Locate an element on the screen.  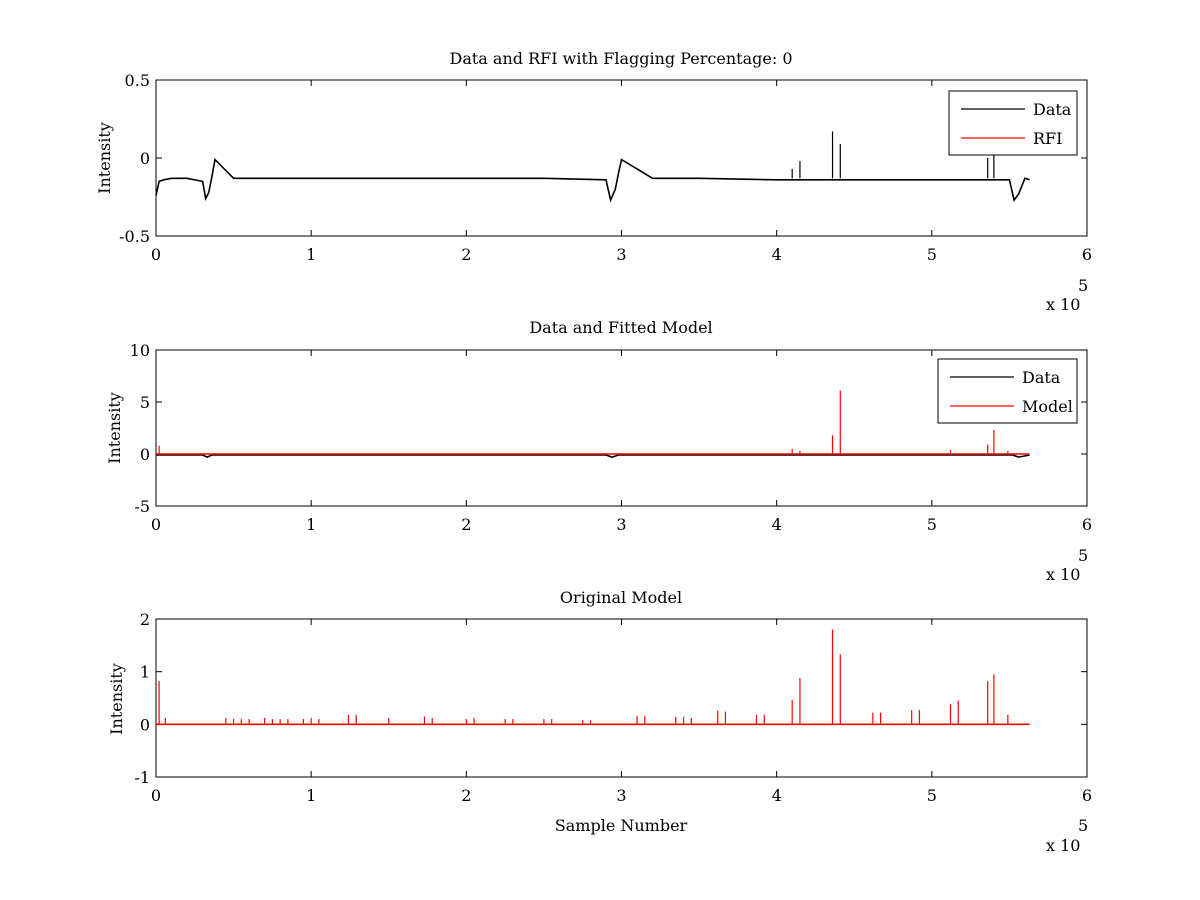
chart-title: Original Model is located at coordinates (621, 597).